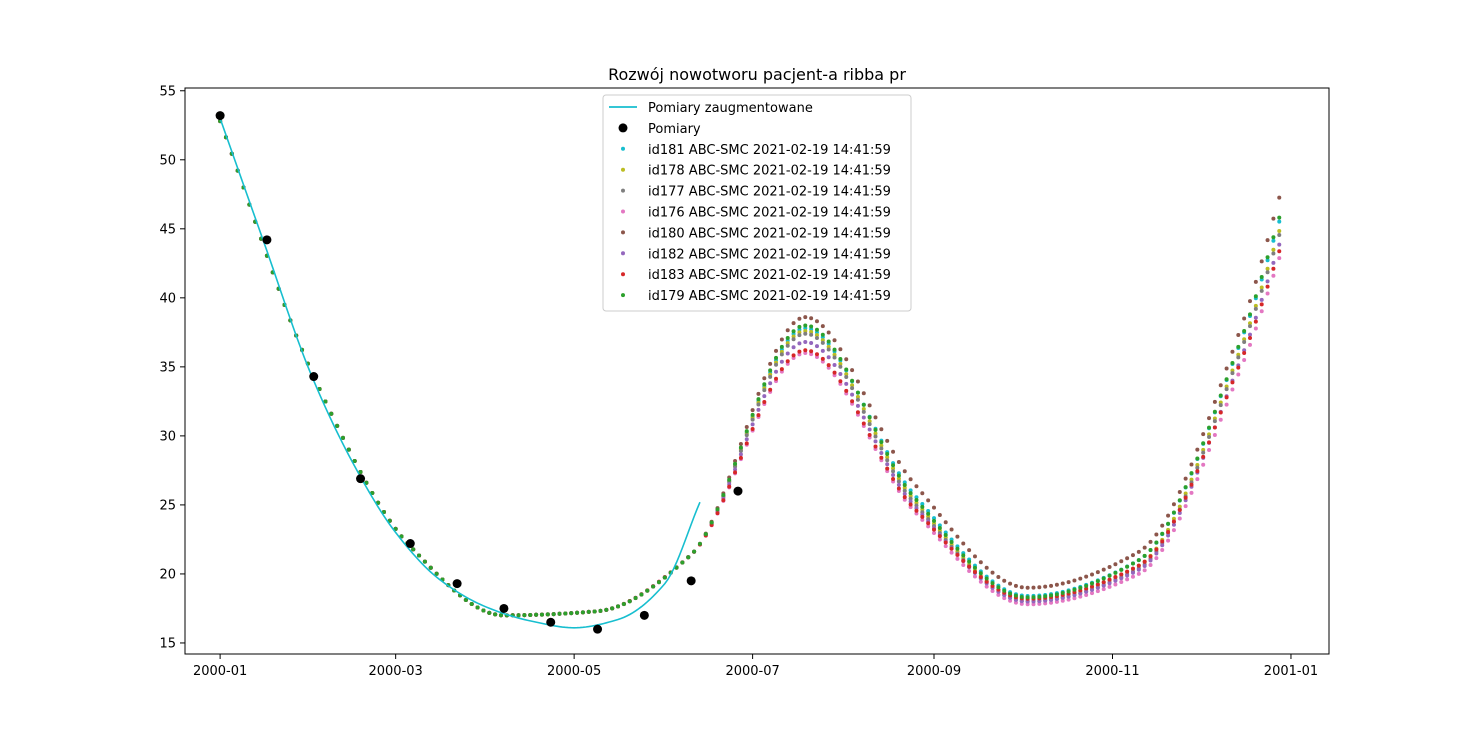  What do you see at coordinates (1291, 671) in the screenshot?
I see `x-tick-label: 2001-01` at bounding box center [1291, 671].